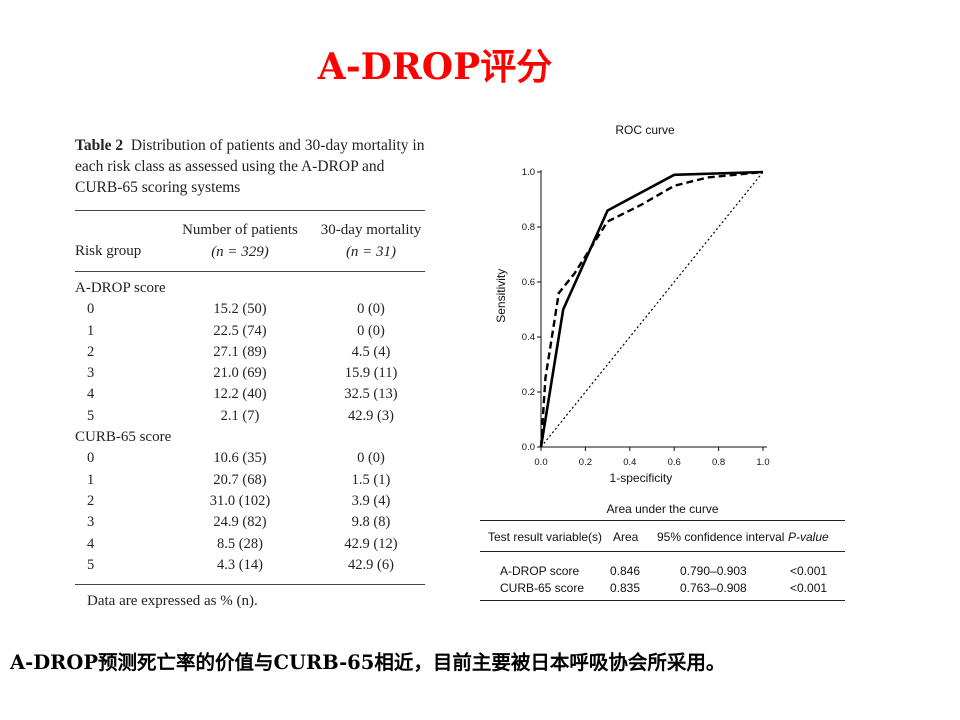  I want to click on x-tick-label: 0.8, so click(718, 462).